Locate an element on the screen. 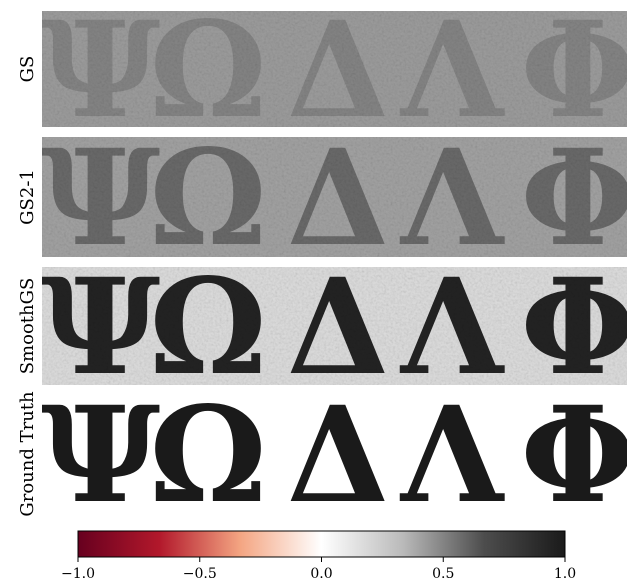  glyph: Ψ is located at coordinates (100, 455).